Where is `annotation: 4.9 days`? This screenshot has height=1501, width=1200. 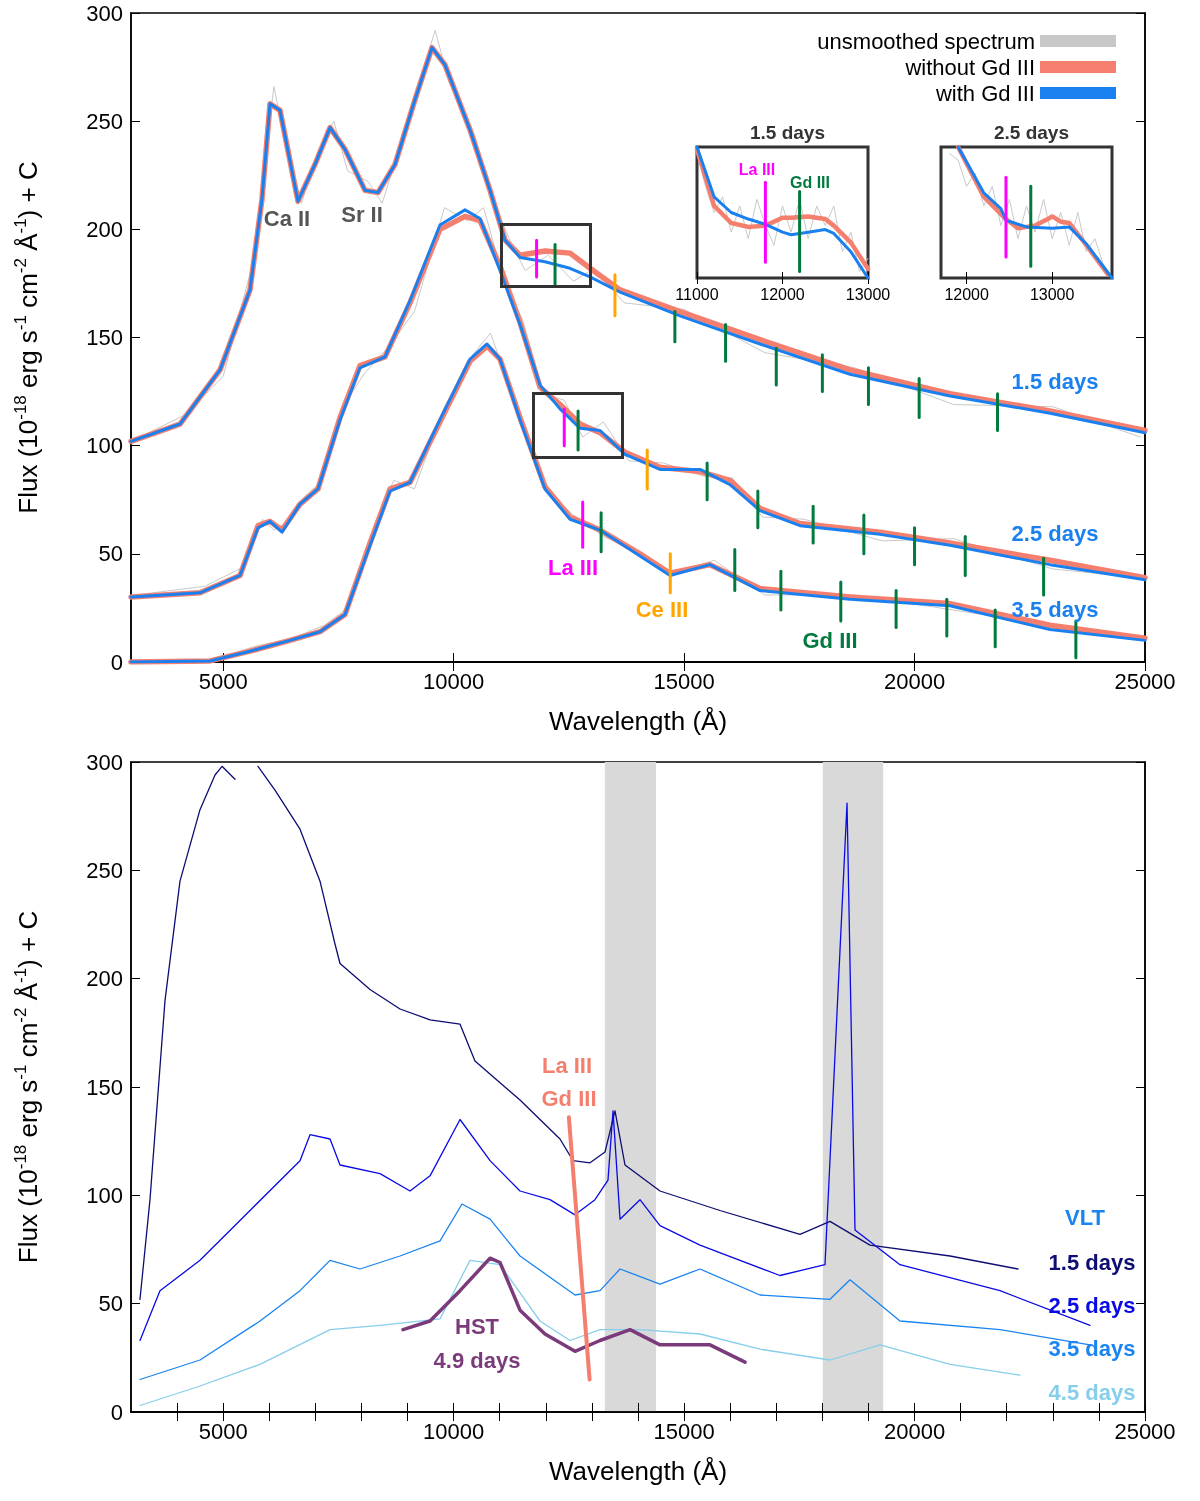
annotation: 4.9 days is located at coordinates (477, 1360).